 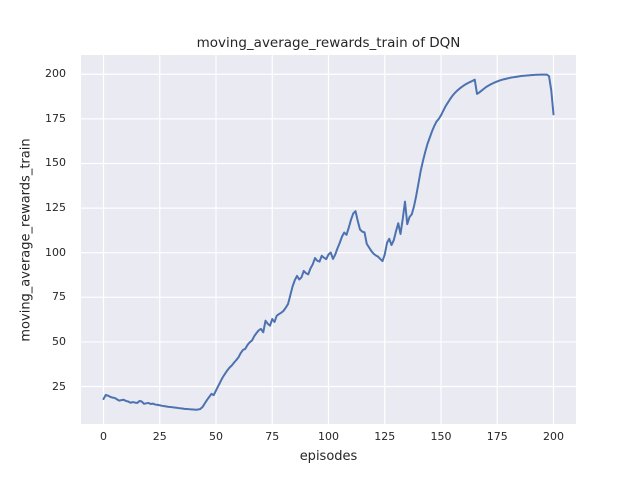 What do you see at coordinates (272, 436) in the screenshot?
I see `x-tick-label-75: 75` at bounding box center [272, 436].